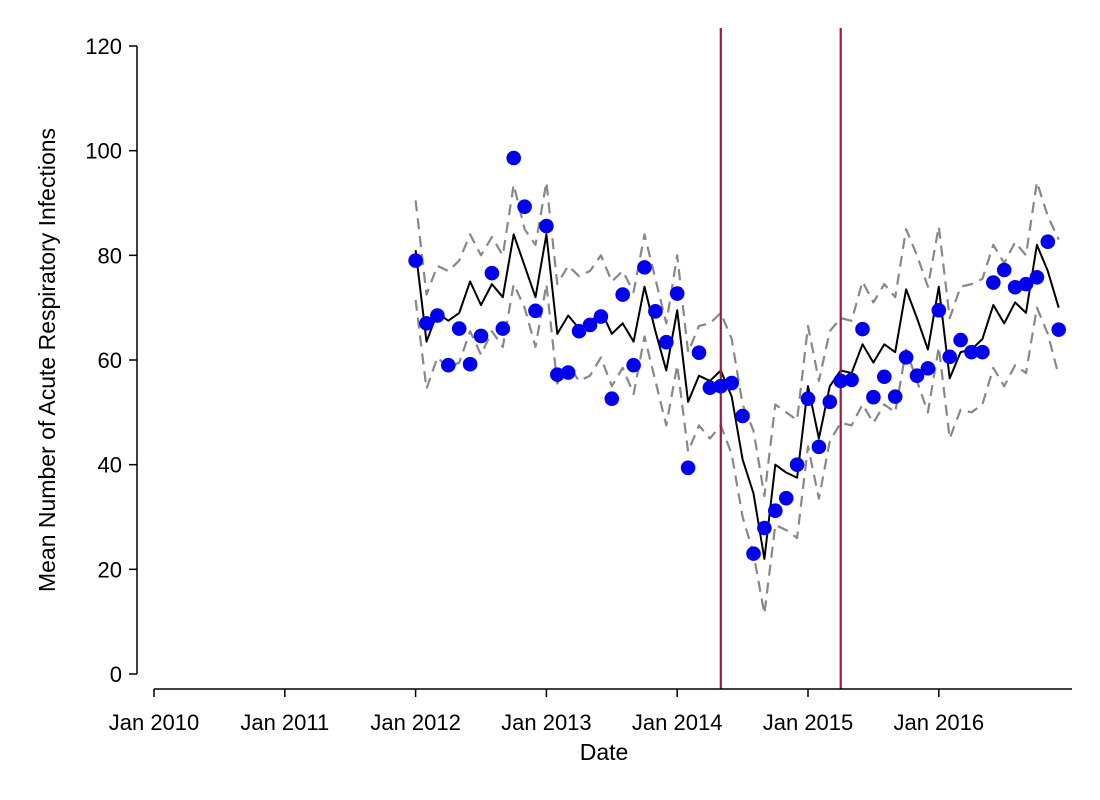 This screenshot has height=800, width=1100. I want to click on x-tick-label: Jan 2014, so click(677, 722).